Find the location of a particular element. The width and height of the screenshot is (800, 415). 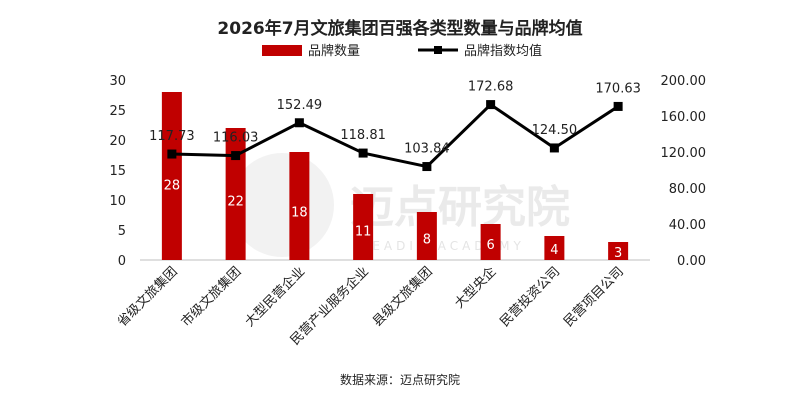

x-category-label: 省级文旅集团 is located at coordinates (147, 297).